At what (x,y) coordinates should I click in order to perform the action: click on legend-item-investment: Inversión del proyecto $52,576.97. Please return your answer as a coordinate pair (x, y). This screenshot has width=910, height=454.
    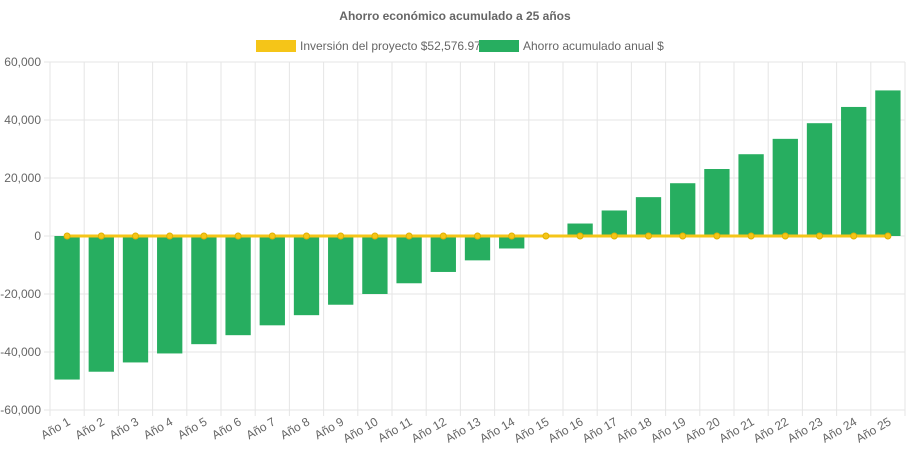
    Looking at the image, I should click on (368, 46).